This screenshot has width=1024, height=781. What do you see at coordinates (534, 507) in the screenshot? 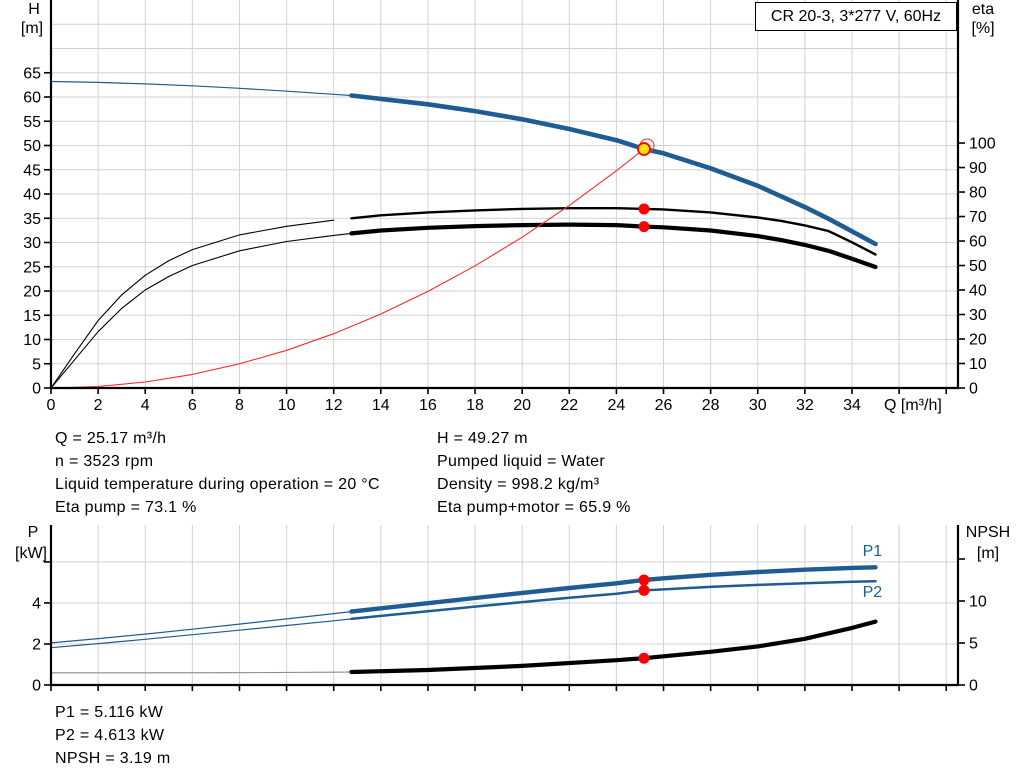
I see `info-eta-pump-motor: Eta pump+motor = 65.9 %` at bounding box center [534, 507].